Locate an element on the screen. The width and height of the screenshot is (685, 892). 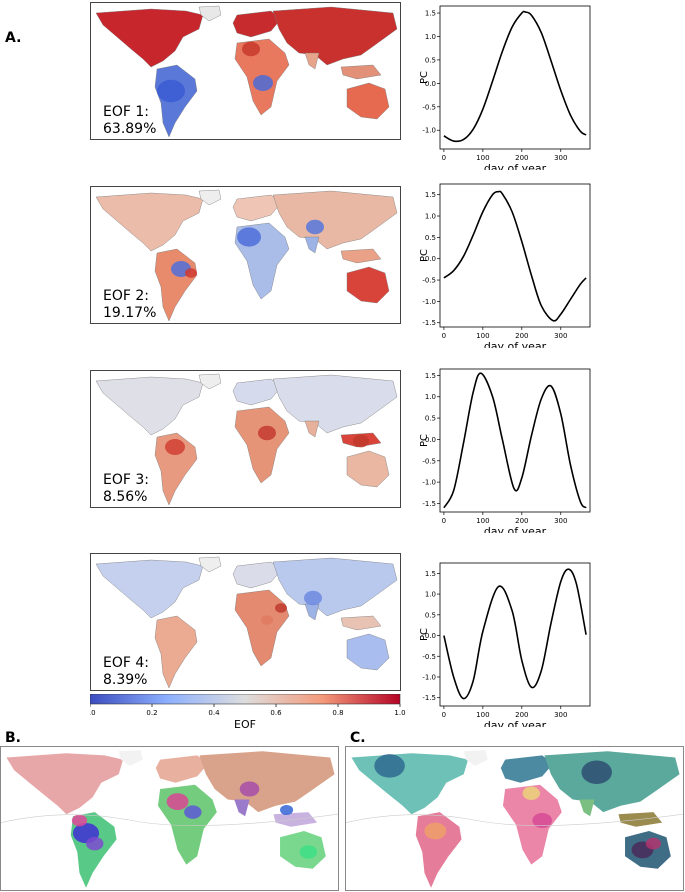
eof-label-2: EOF 2: 19.17% is located at coordinates (130, 305).